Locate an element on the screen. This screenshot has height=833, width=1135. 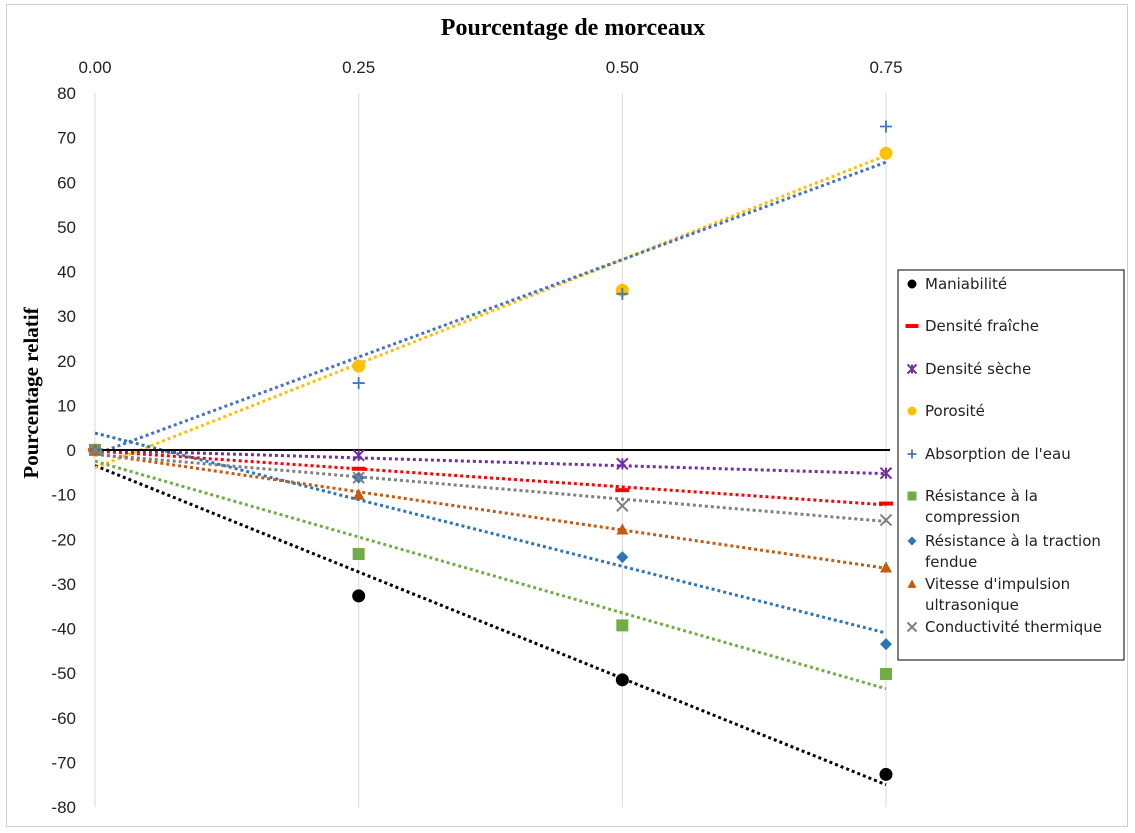
y-tick-label: -50 is located at coordinates (63, 673).